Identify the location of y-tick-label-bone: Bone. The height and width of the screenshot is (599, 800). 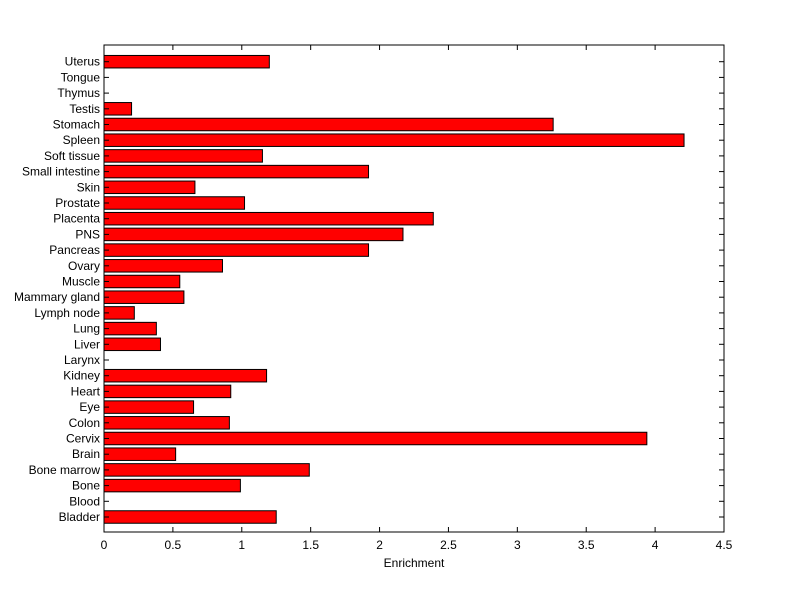
(86, 486).